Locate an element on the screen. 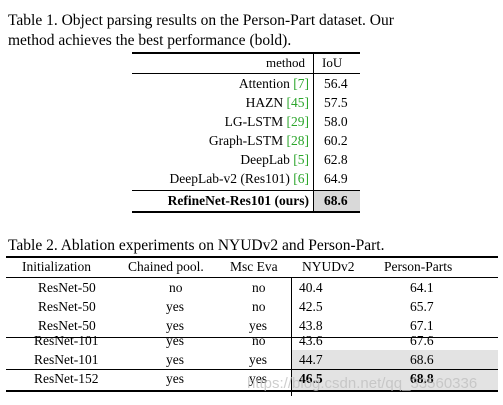  table2-chained-cell: no is located at coordinates (176, 287).